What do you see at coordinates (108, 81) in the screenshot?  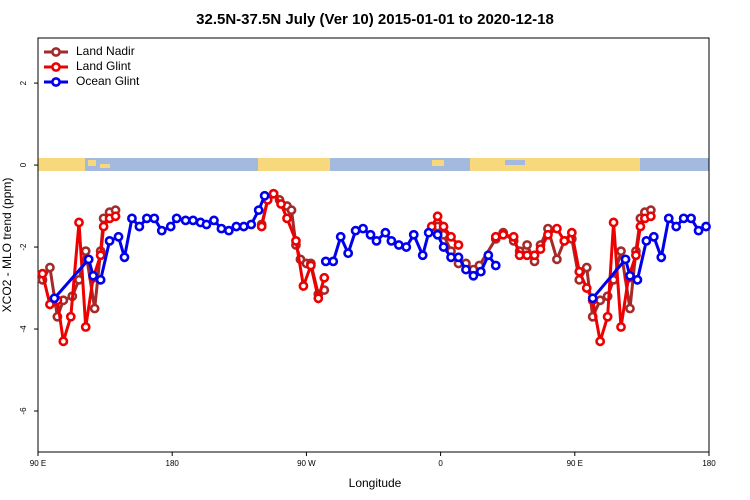 I see `legend-label: Ocean Glint` at bounding box center [108, 81].